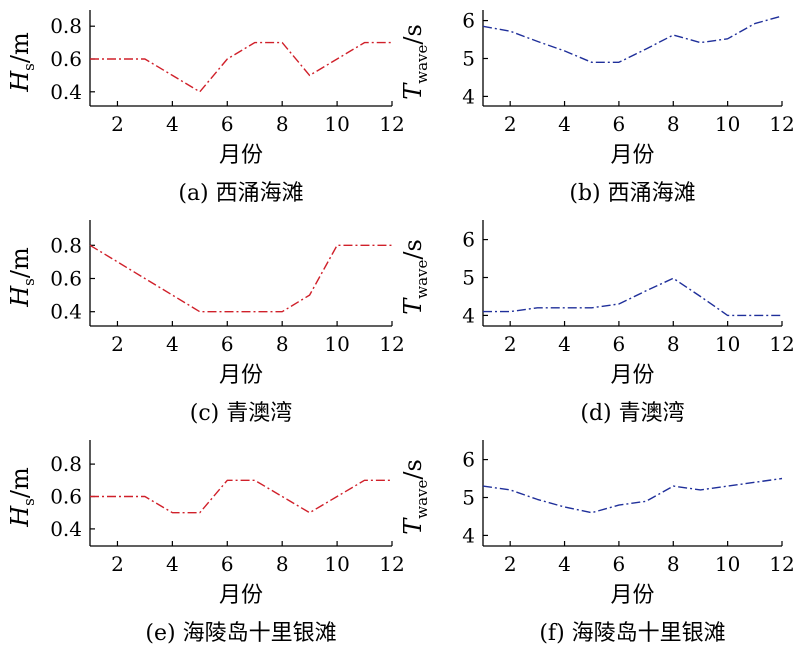  I want to click on panel-caption: (c) 青澳湾, so click(241, 413).